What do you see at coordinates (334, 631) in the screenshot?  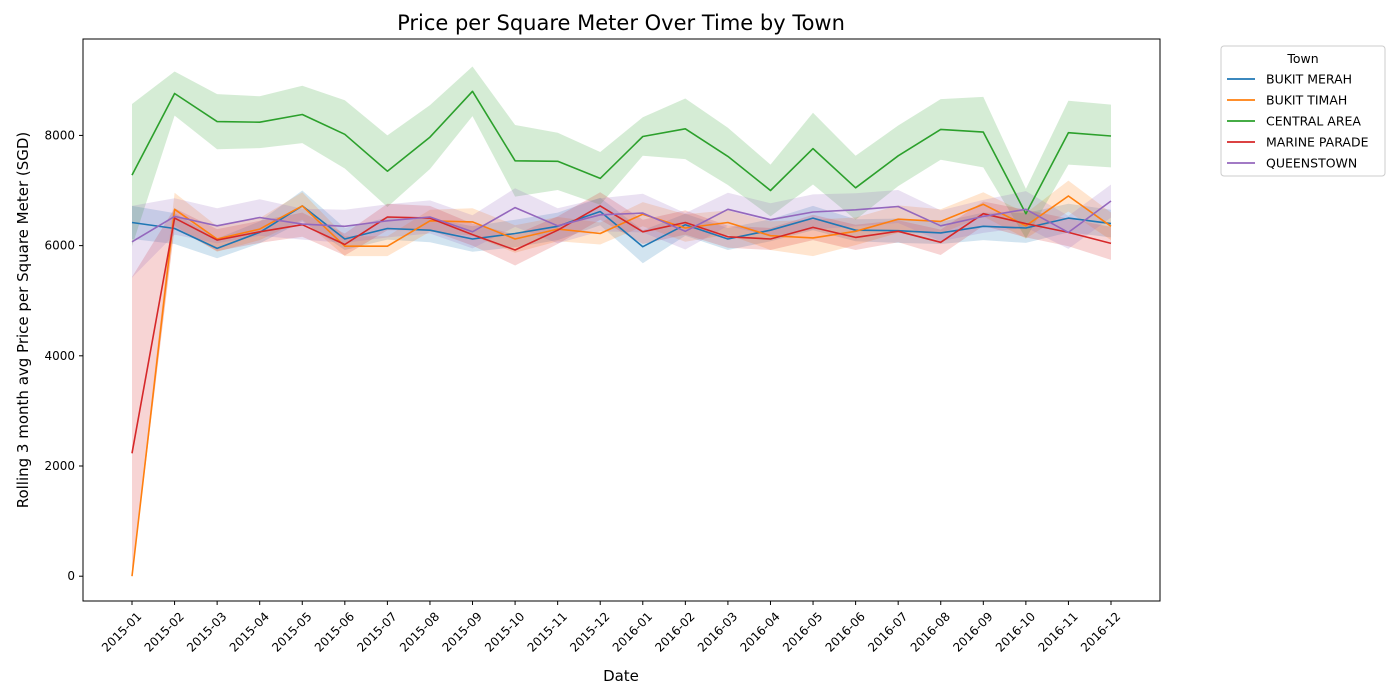 I see `x-tick-label: 2015-06` at bounding box center [334, 631].